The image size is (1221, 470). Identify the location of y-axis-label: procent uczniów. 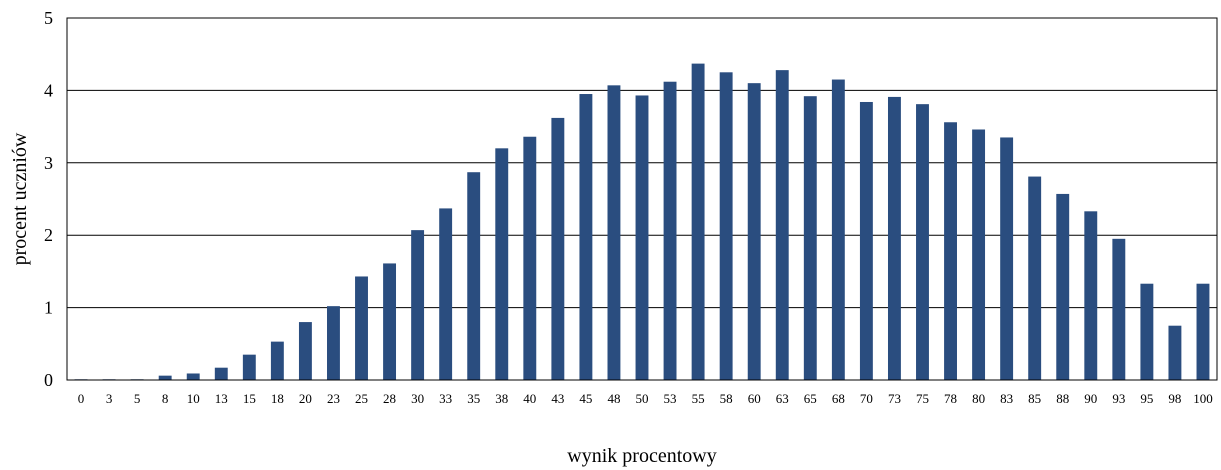
(20, 198).